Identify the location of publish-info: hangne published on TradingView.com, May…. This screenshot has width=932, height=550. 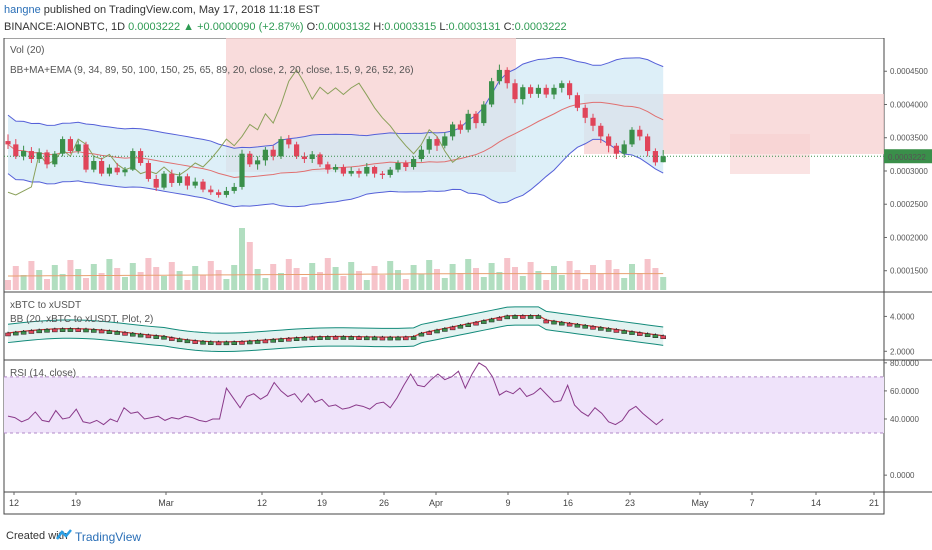
(162, 10).